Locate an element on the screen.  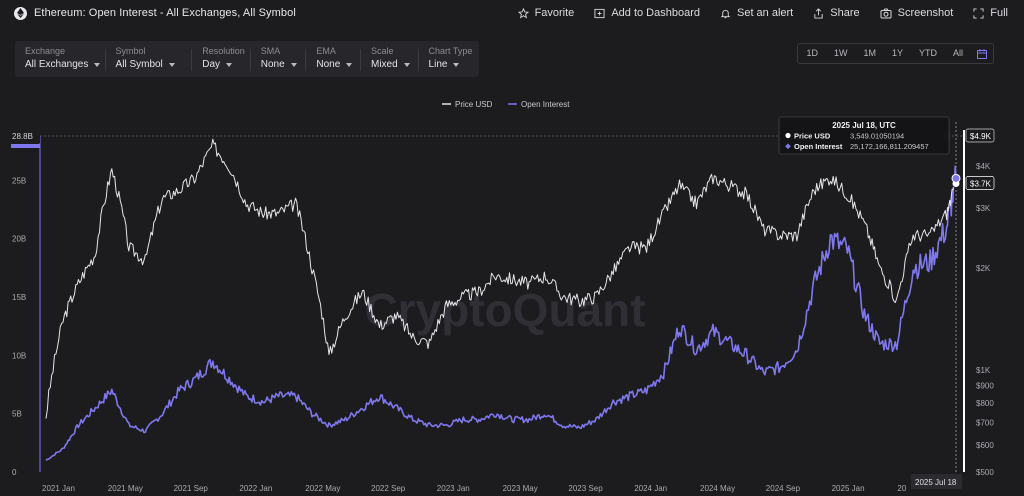
right-max-label: $4.9K is located at coordinates (981, 136).